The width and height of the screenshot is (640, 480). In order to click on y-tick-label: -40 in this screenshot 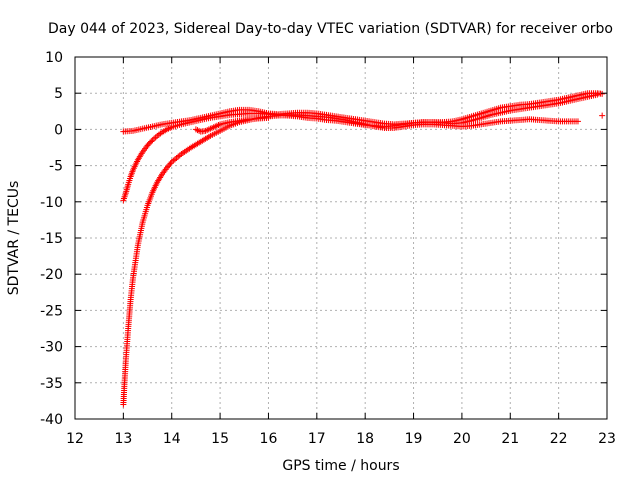, I will do `click(51, 420)`.